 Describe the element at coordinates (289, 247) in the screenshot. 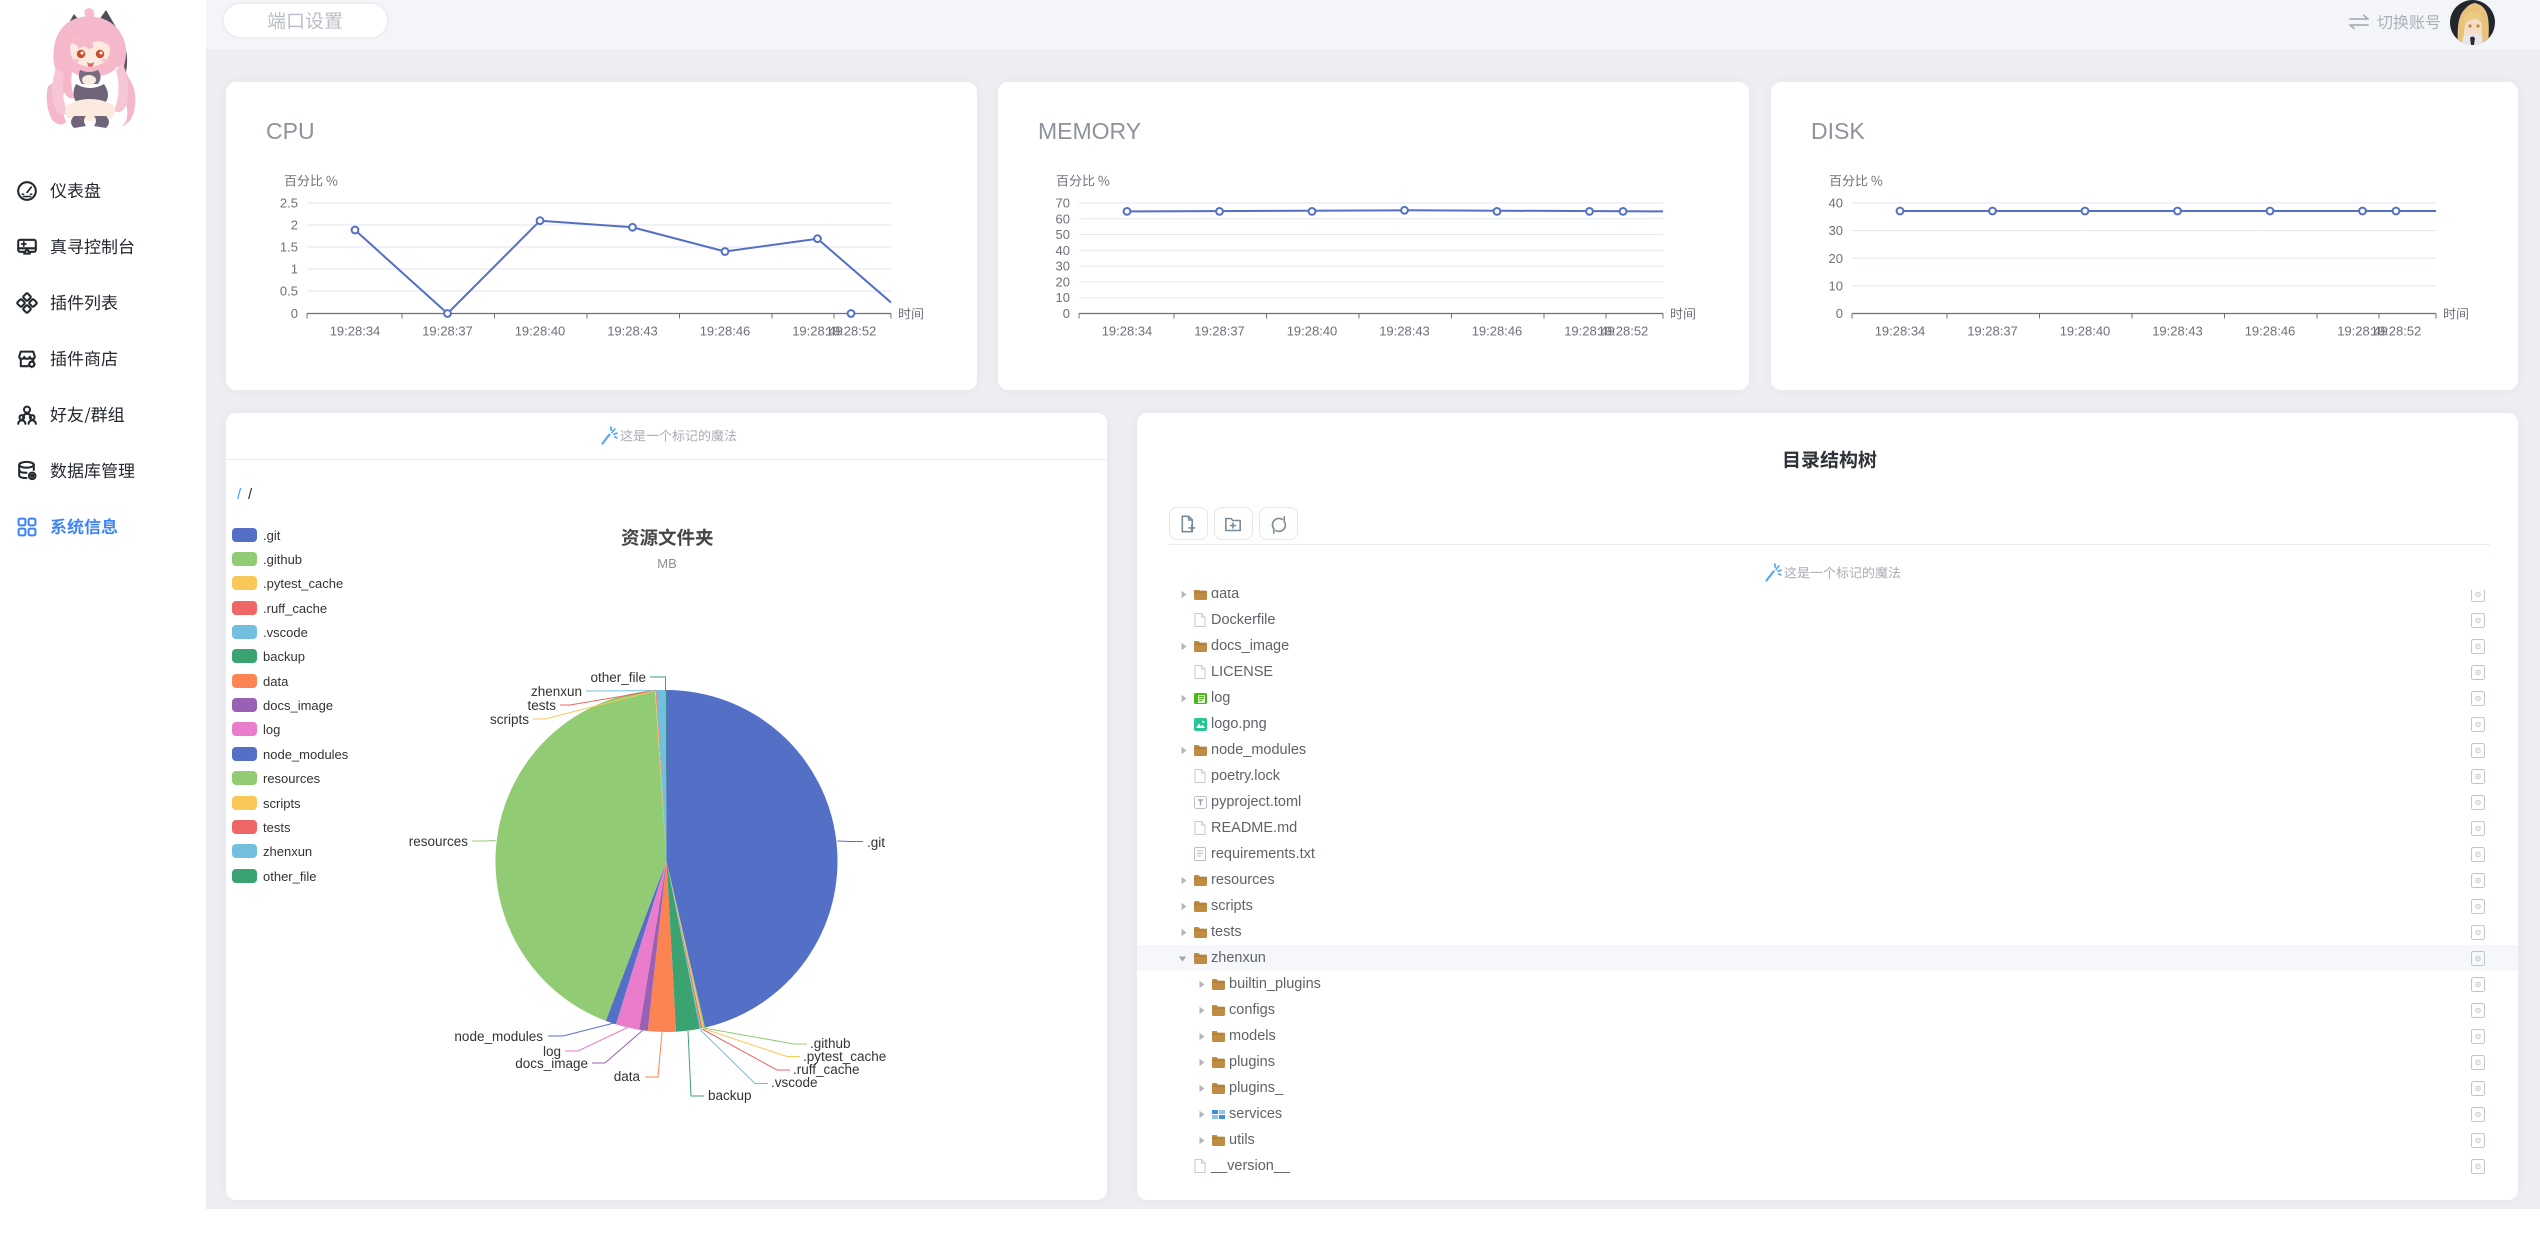

I see `svg-text: 1.5` at that location.